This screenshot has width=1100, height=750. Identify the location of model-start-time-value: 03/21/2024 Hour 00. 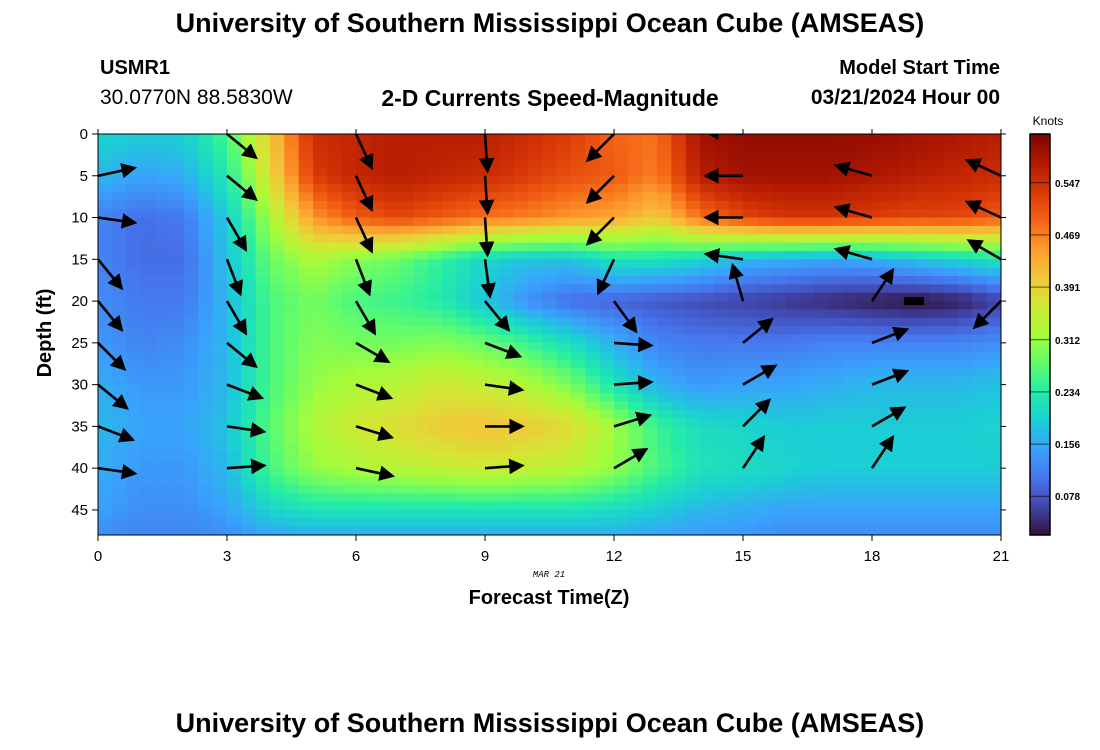
(905, 97).